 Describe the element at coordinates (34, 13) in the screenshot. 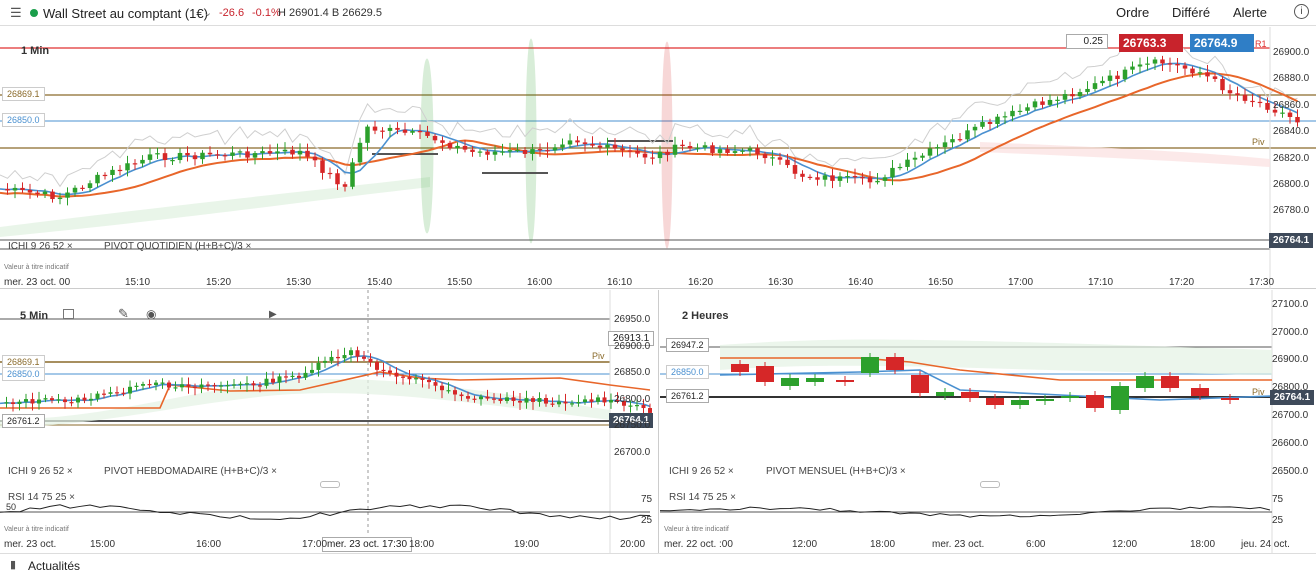

I see `market-open-indicator` at that location.